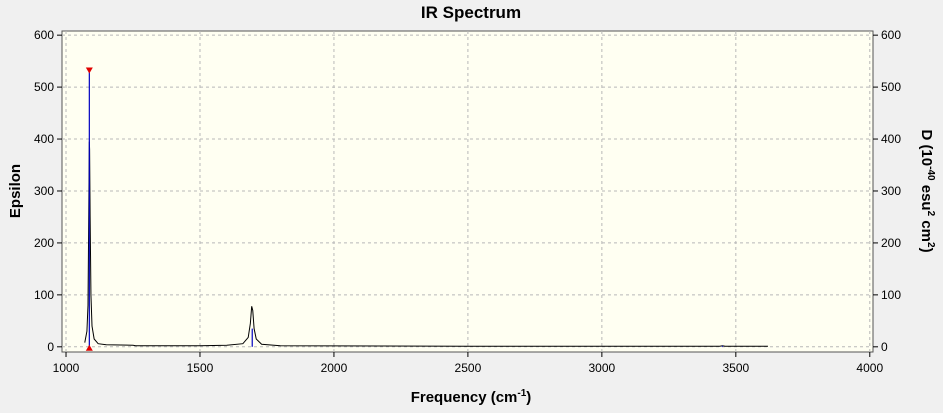 Image resolution: width=943 pixels, height=413 pixels. Describe the element at coordinates (44, 295) in the screenshot. I see `y-tick-label: 100` at that location.